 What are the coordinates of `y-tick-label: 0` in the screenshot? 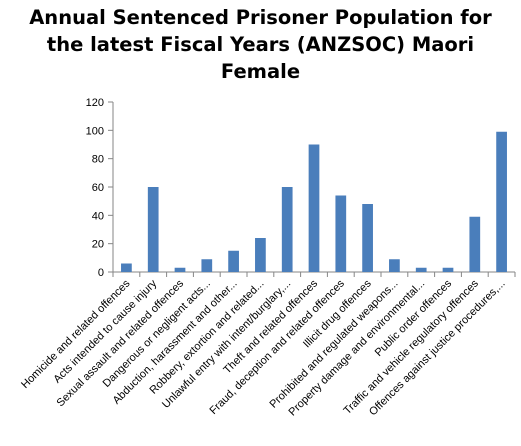 It's located at (101, 273).